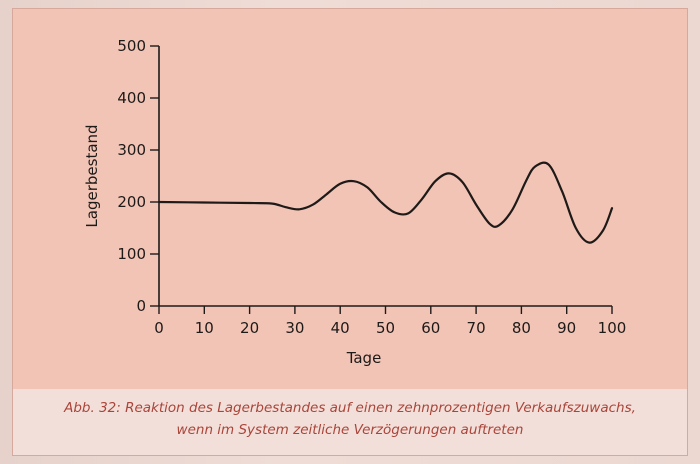 The image size is (700, 464). I want to click on x-tick-label-30: 30, so click(294, 328).